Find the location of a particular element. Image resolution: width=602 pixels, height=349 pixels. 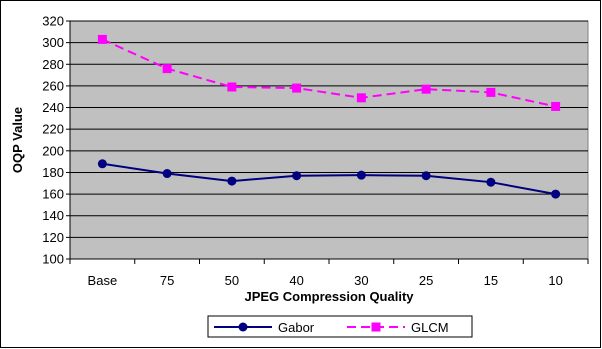

y-tick-label-160: 160 is located at coordinates (53, 194).